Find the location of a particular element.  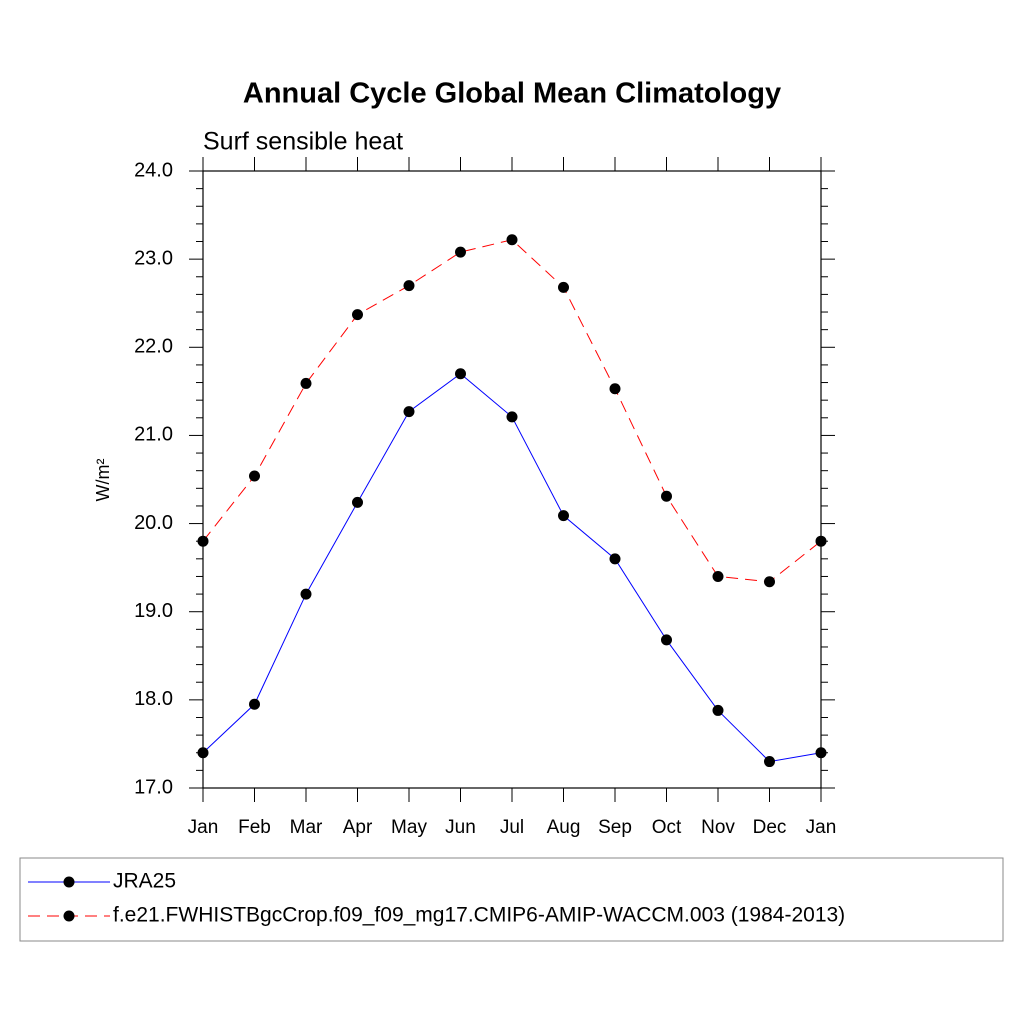

legend-box is located at coordinates (511, 899).